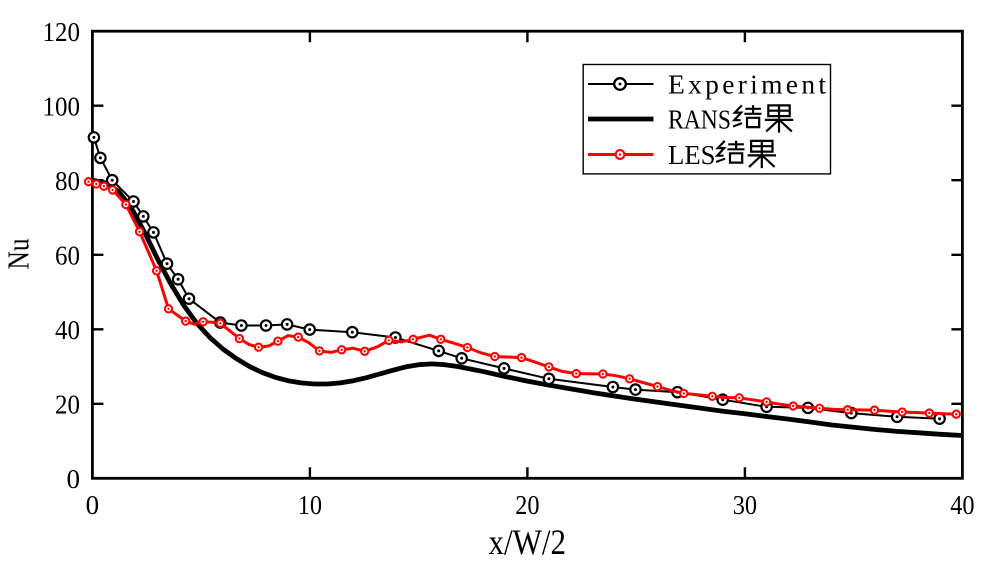 The height and width of the screenshot is (566, 1000). I want to click on svg-text: 10, so click(310, 505).